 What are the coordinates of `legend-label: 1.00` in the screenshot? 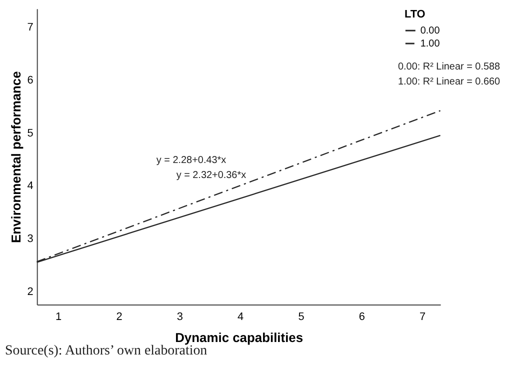 It's located at (430, 44).